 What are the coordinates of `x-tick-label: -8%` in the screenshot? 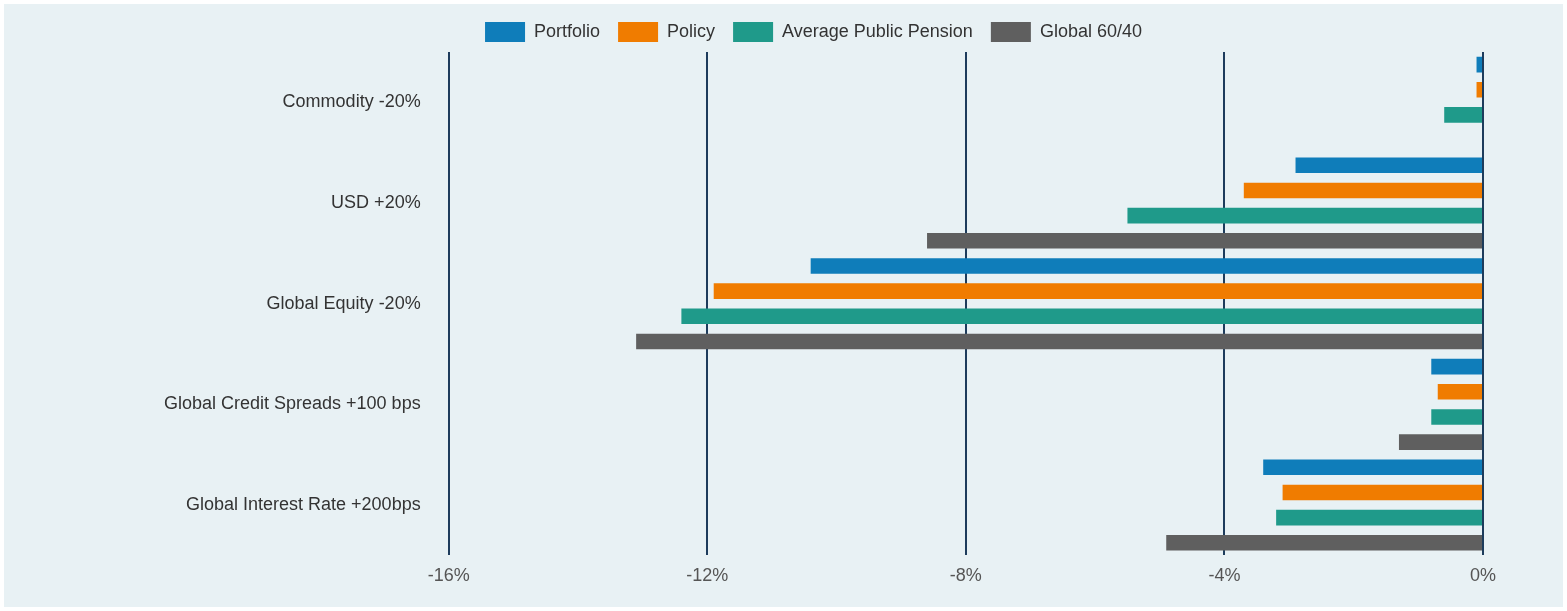 It's located at (965, 575).